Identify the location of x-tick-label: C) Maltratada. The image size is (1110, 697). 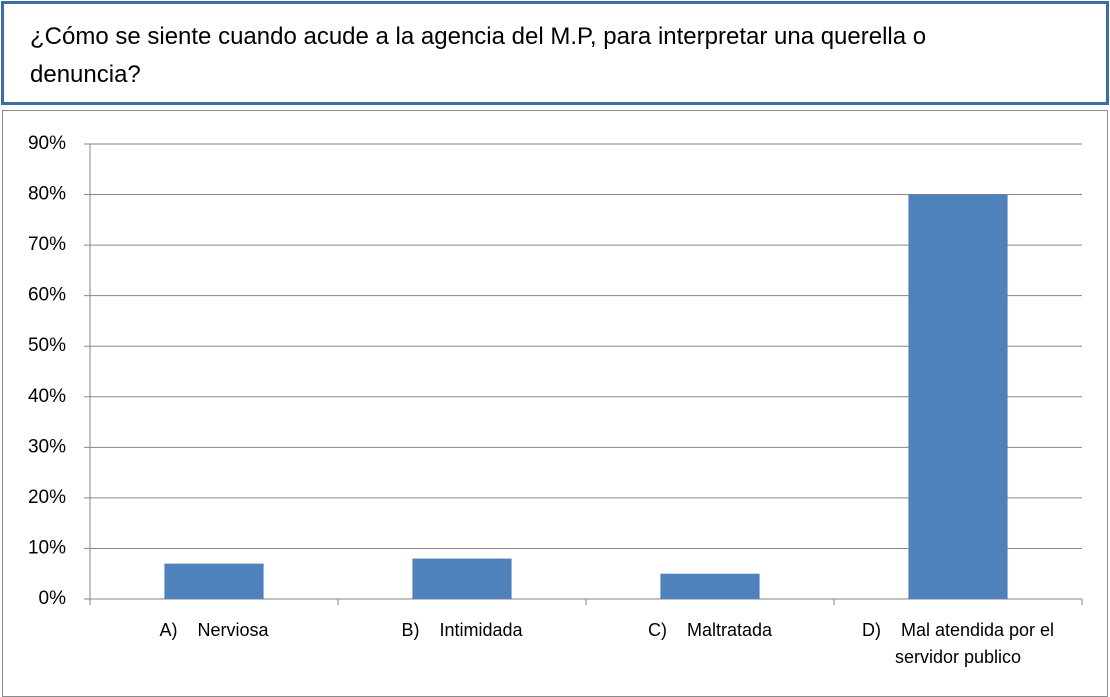
(710, 630).